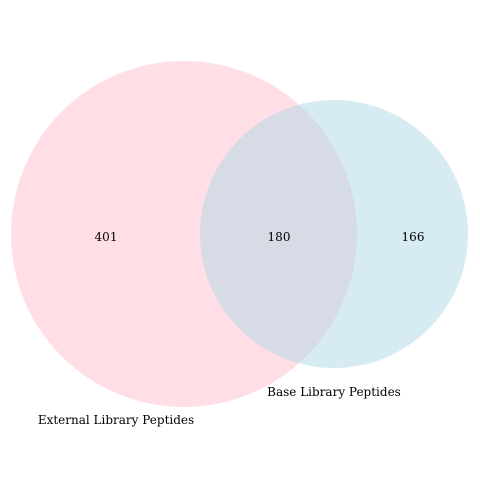 The width and height of the screenshot is (480, 480). I want to click on intersection-count: 180, so click(279, 237).